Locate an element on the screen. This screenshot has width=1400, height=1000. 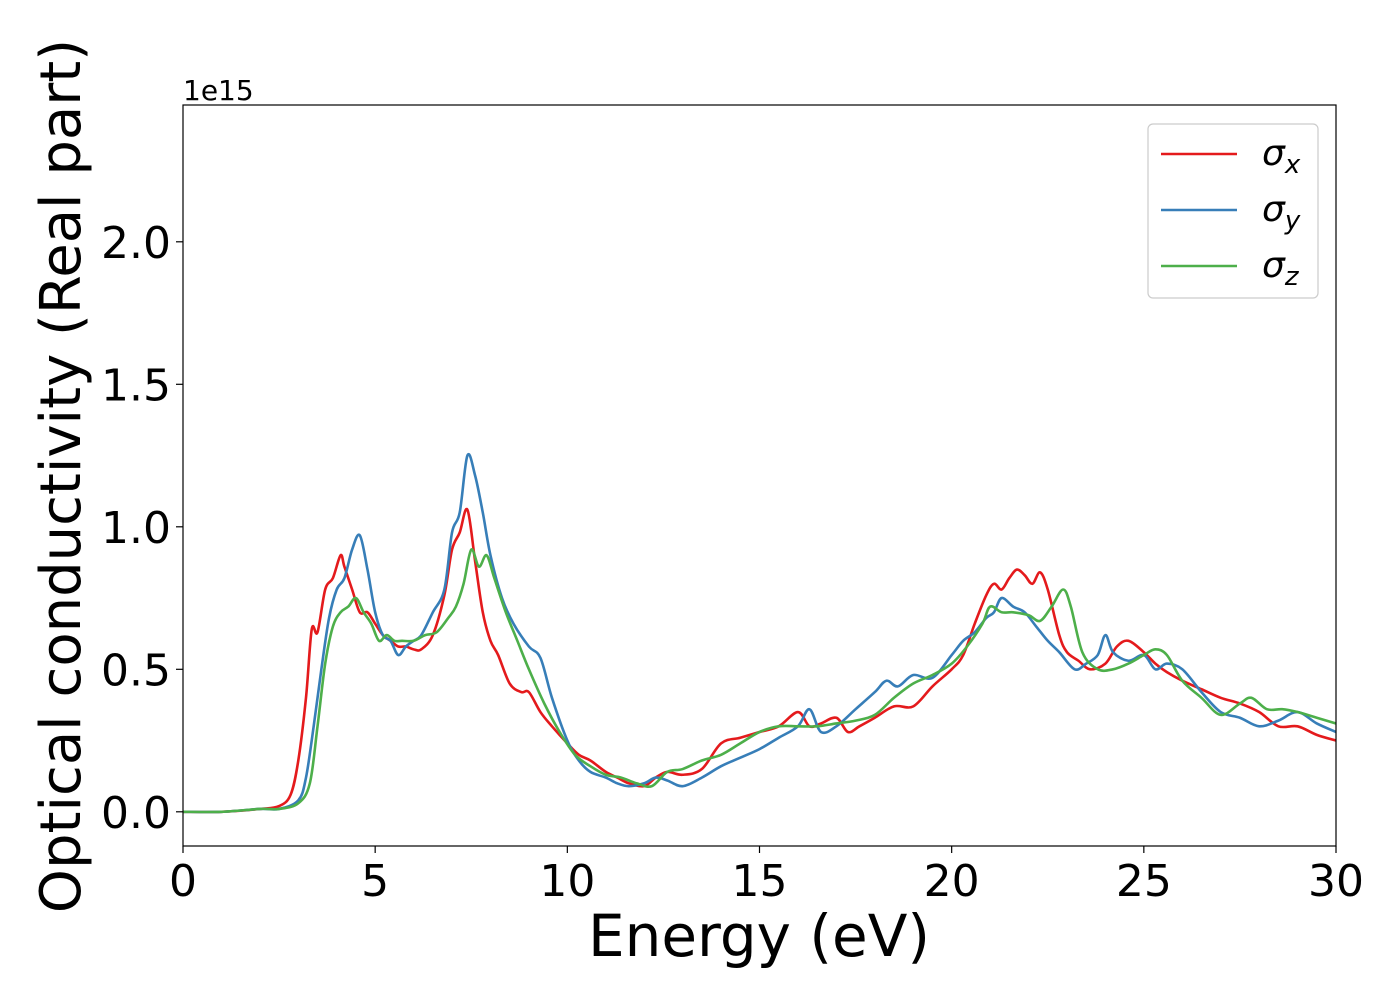
legend-label-subscript: x is located at coordinates (1292, 165).